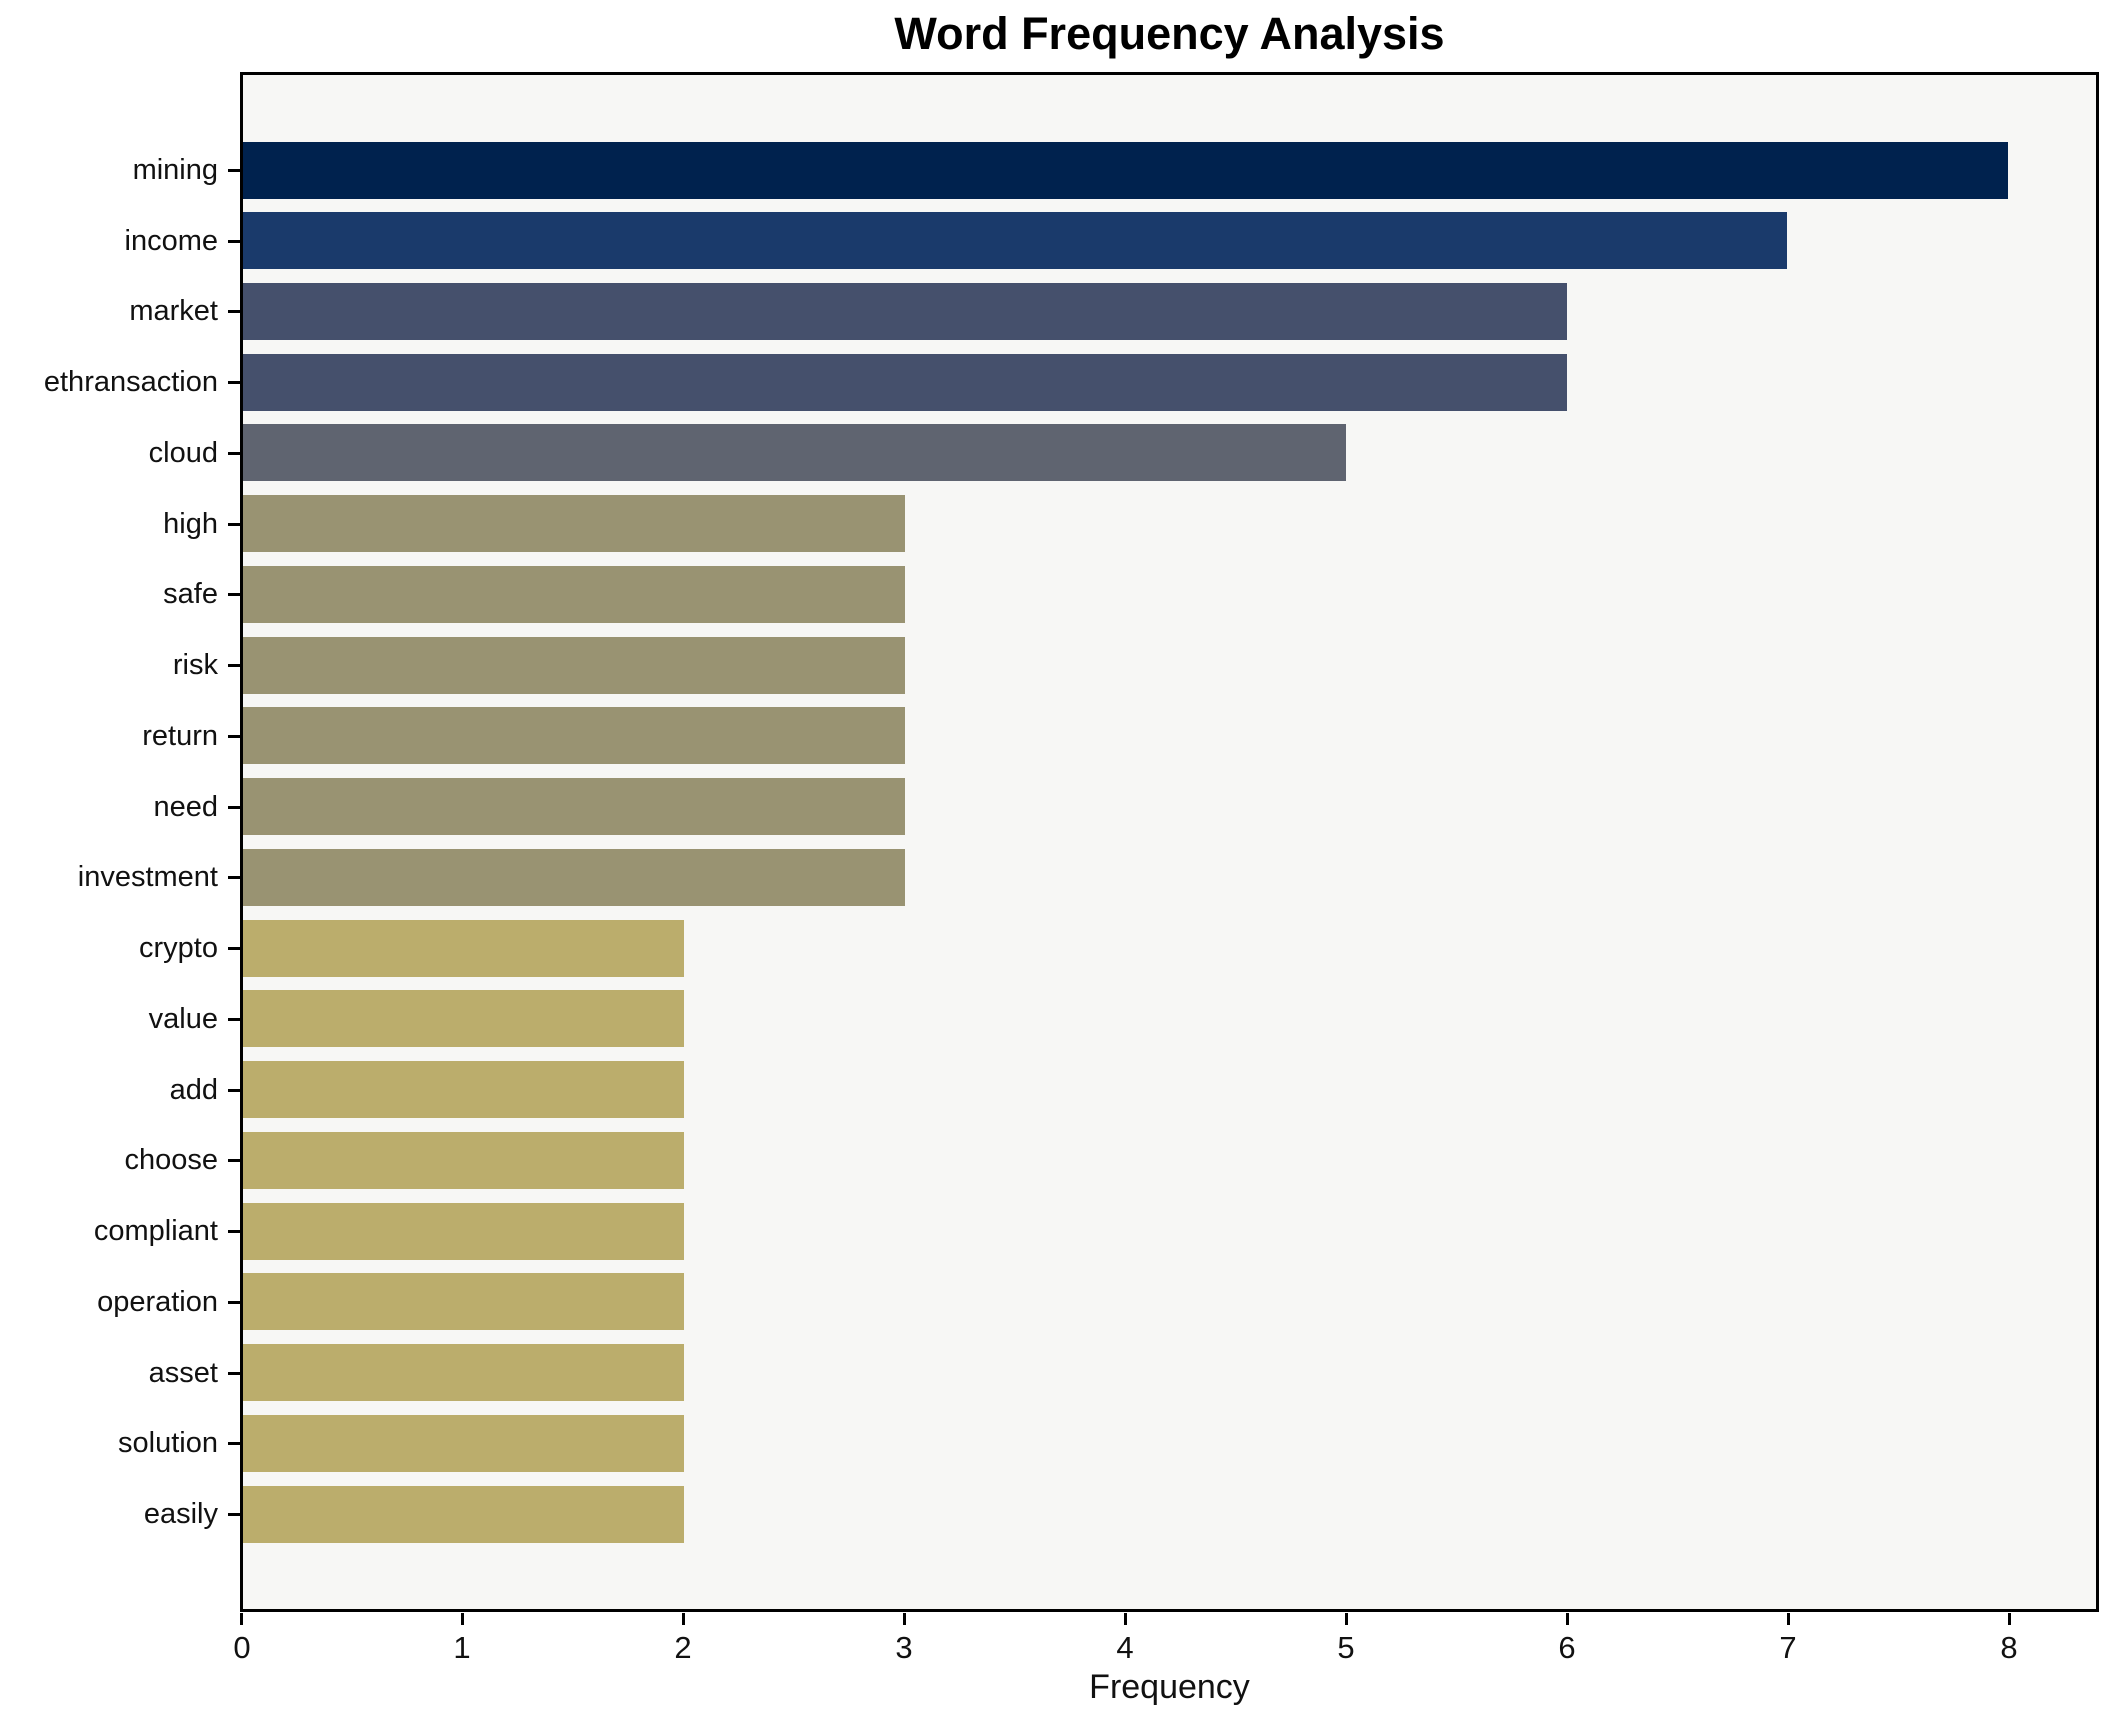  I want to click on bar-cloud, so click(794, 452).